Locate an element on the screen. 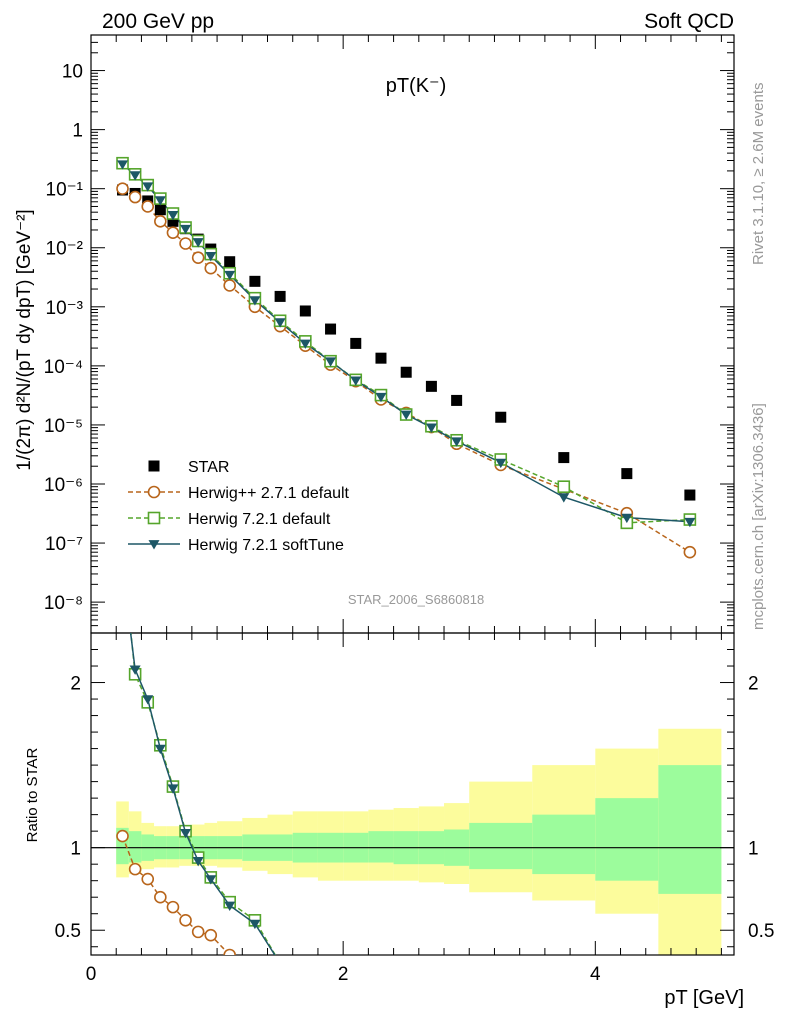 The width and height of the screenshot is (786, 1024). y-tick-label-ratio: 0.5 is located at coordinates (68, 931).